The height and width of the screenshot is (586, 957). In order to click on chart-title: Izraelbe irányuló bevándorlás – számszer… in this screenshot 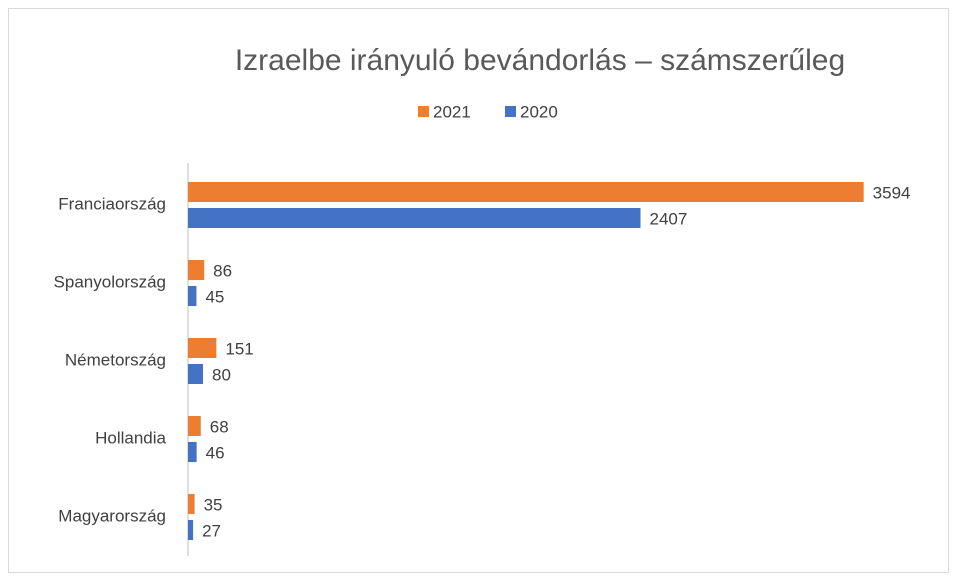, I will do `click(540, 60)`.